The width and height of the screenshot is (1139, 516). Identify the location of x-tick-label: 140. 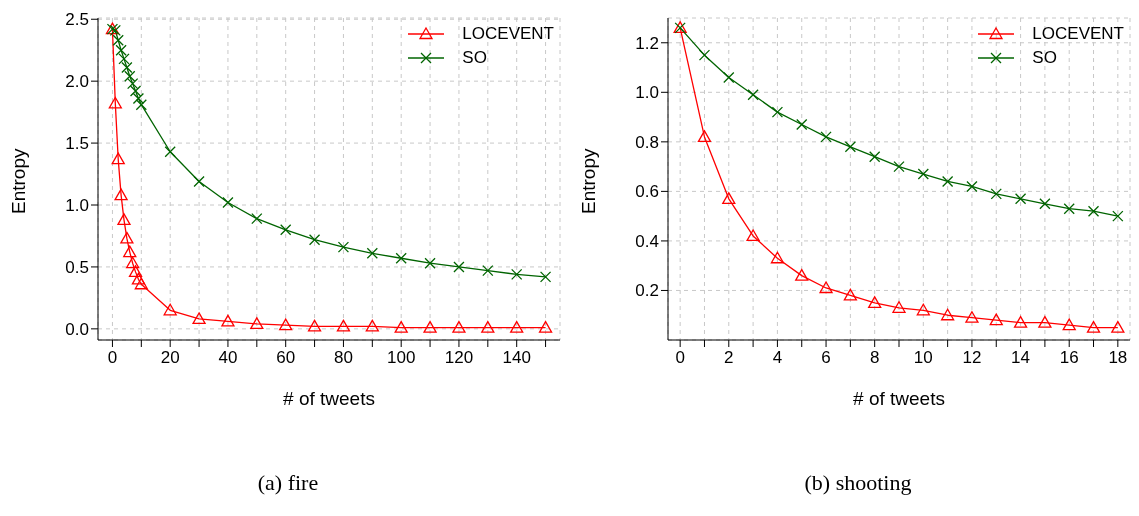
(516, 357).